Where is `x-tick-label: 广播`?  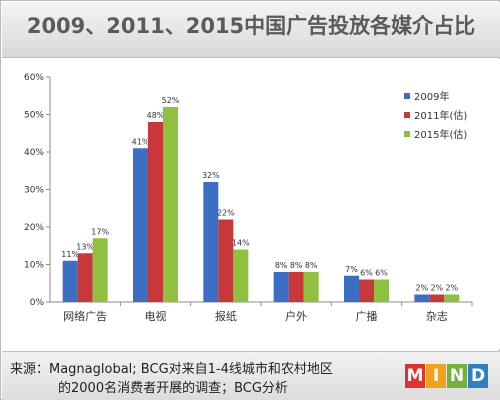
x-tick-label: 广播 is located at coordinates (367, 316).